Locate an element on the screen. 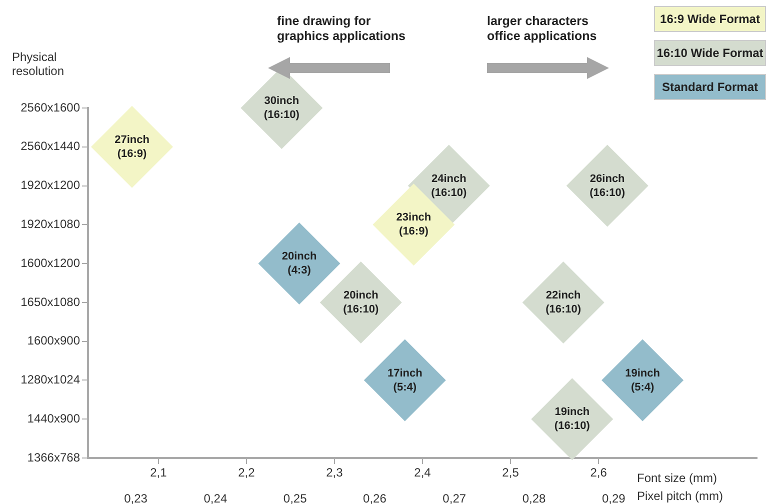 This screenshot has height=504, width=767. text: Standard Format is located at coordinates (710, 87).